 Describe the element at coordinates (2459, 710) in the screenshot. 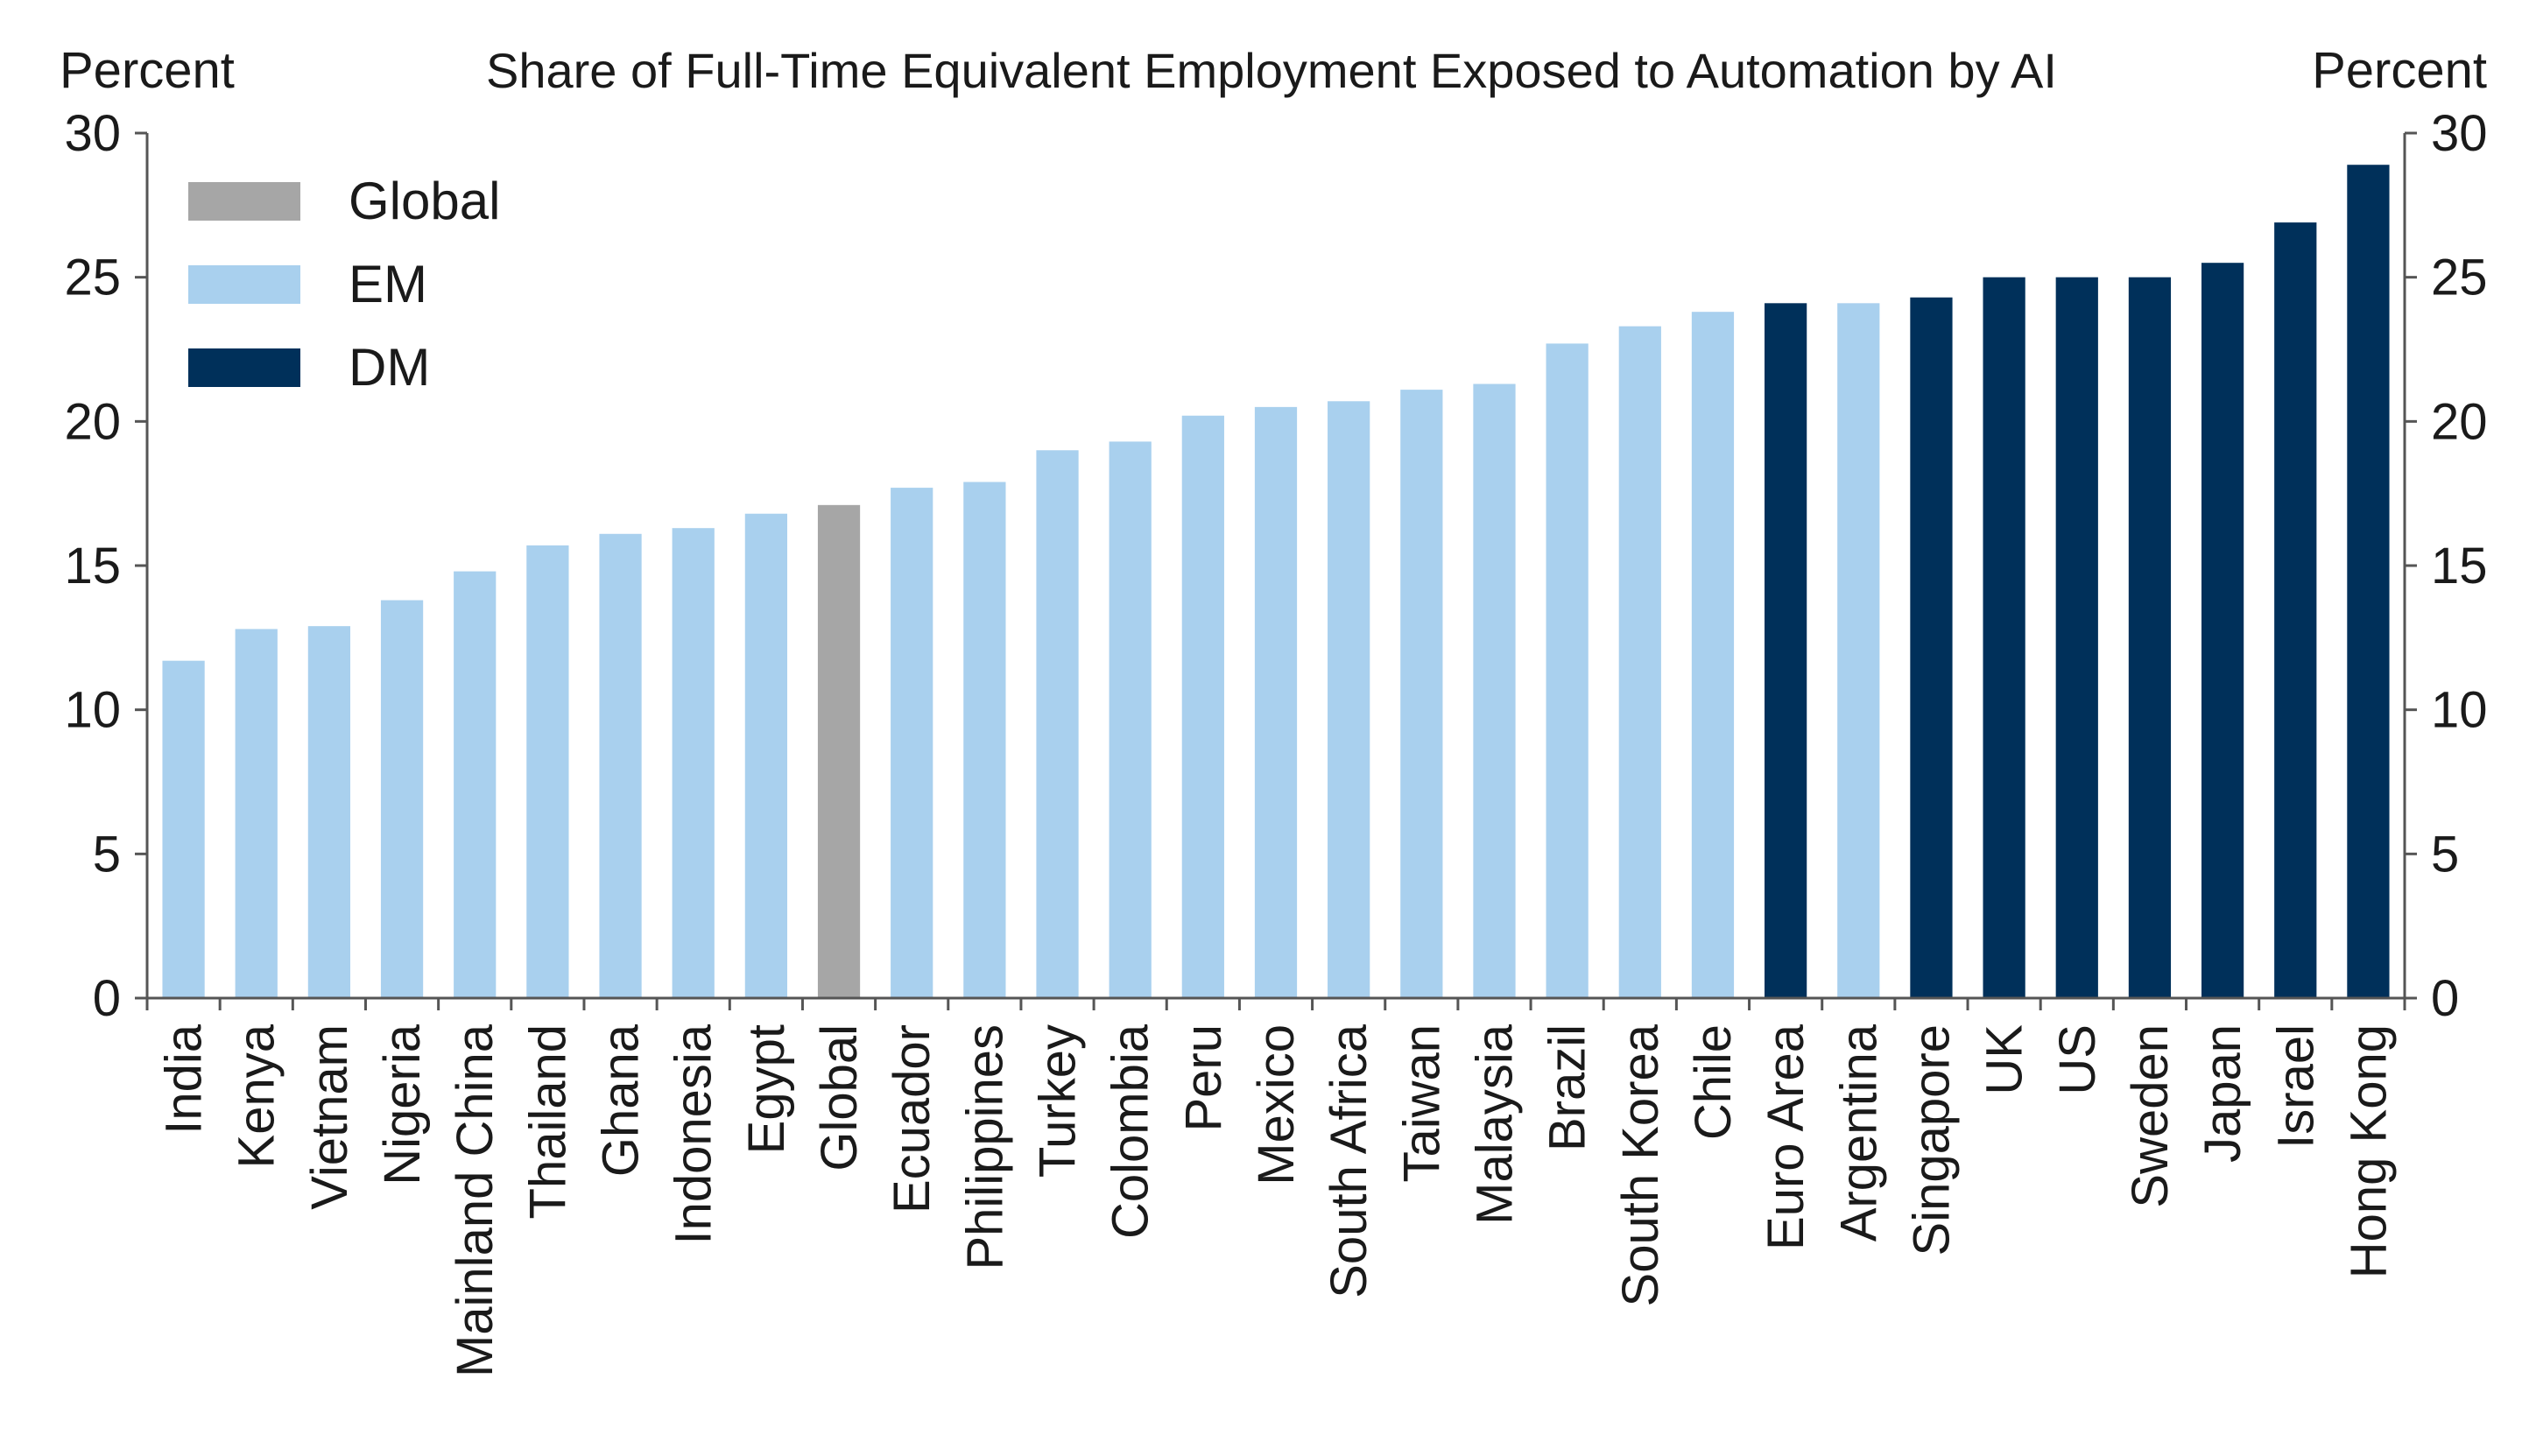

I see `right-tick-label: 10` at that location.